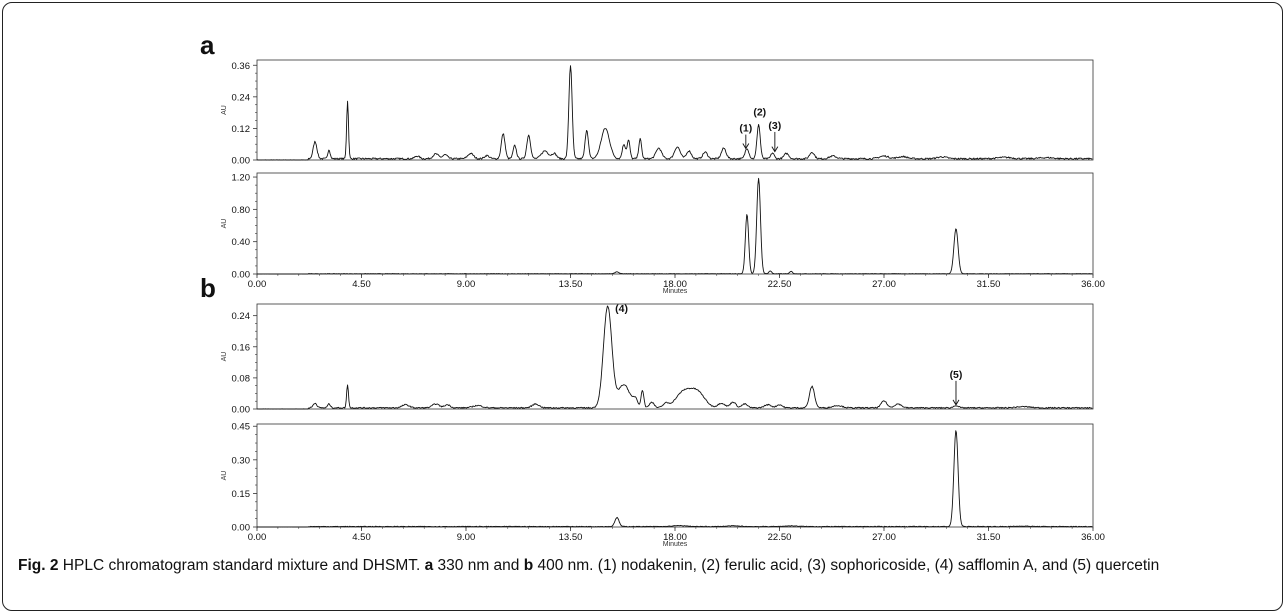  I want to click on panel-label-a: a, so click(207, 45).